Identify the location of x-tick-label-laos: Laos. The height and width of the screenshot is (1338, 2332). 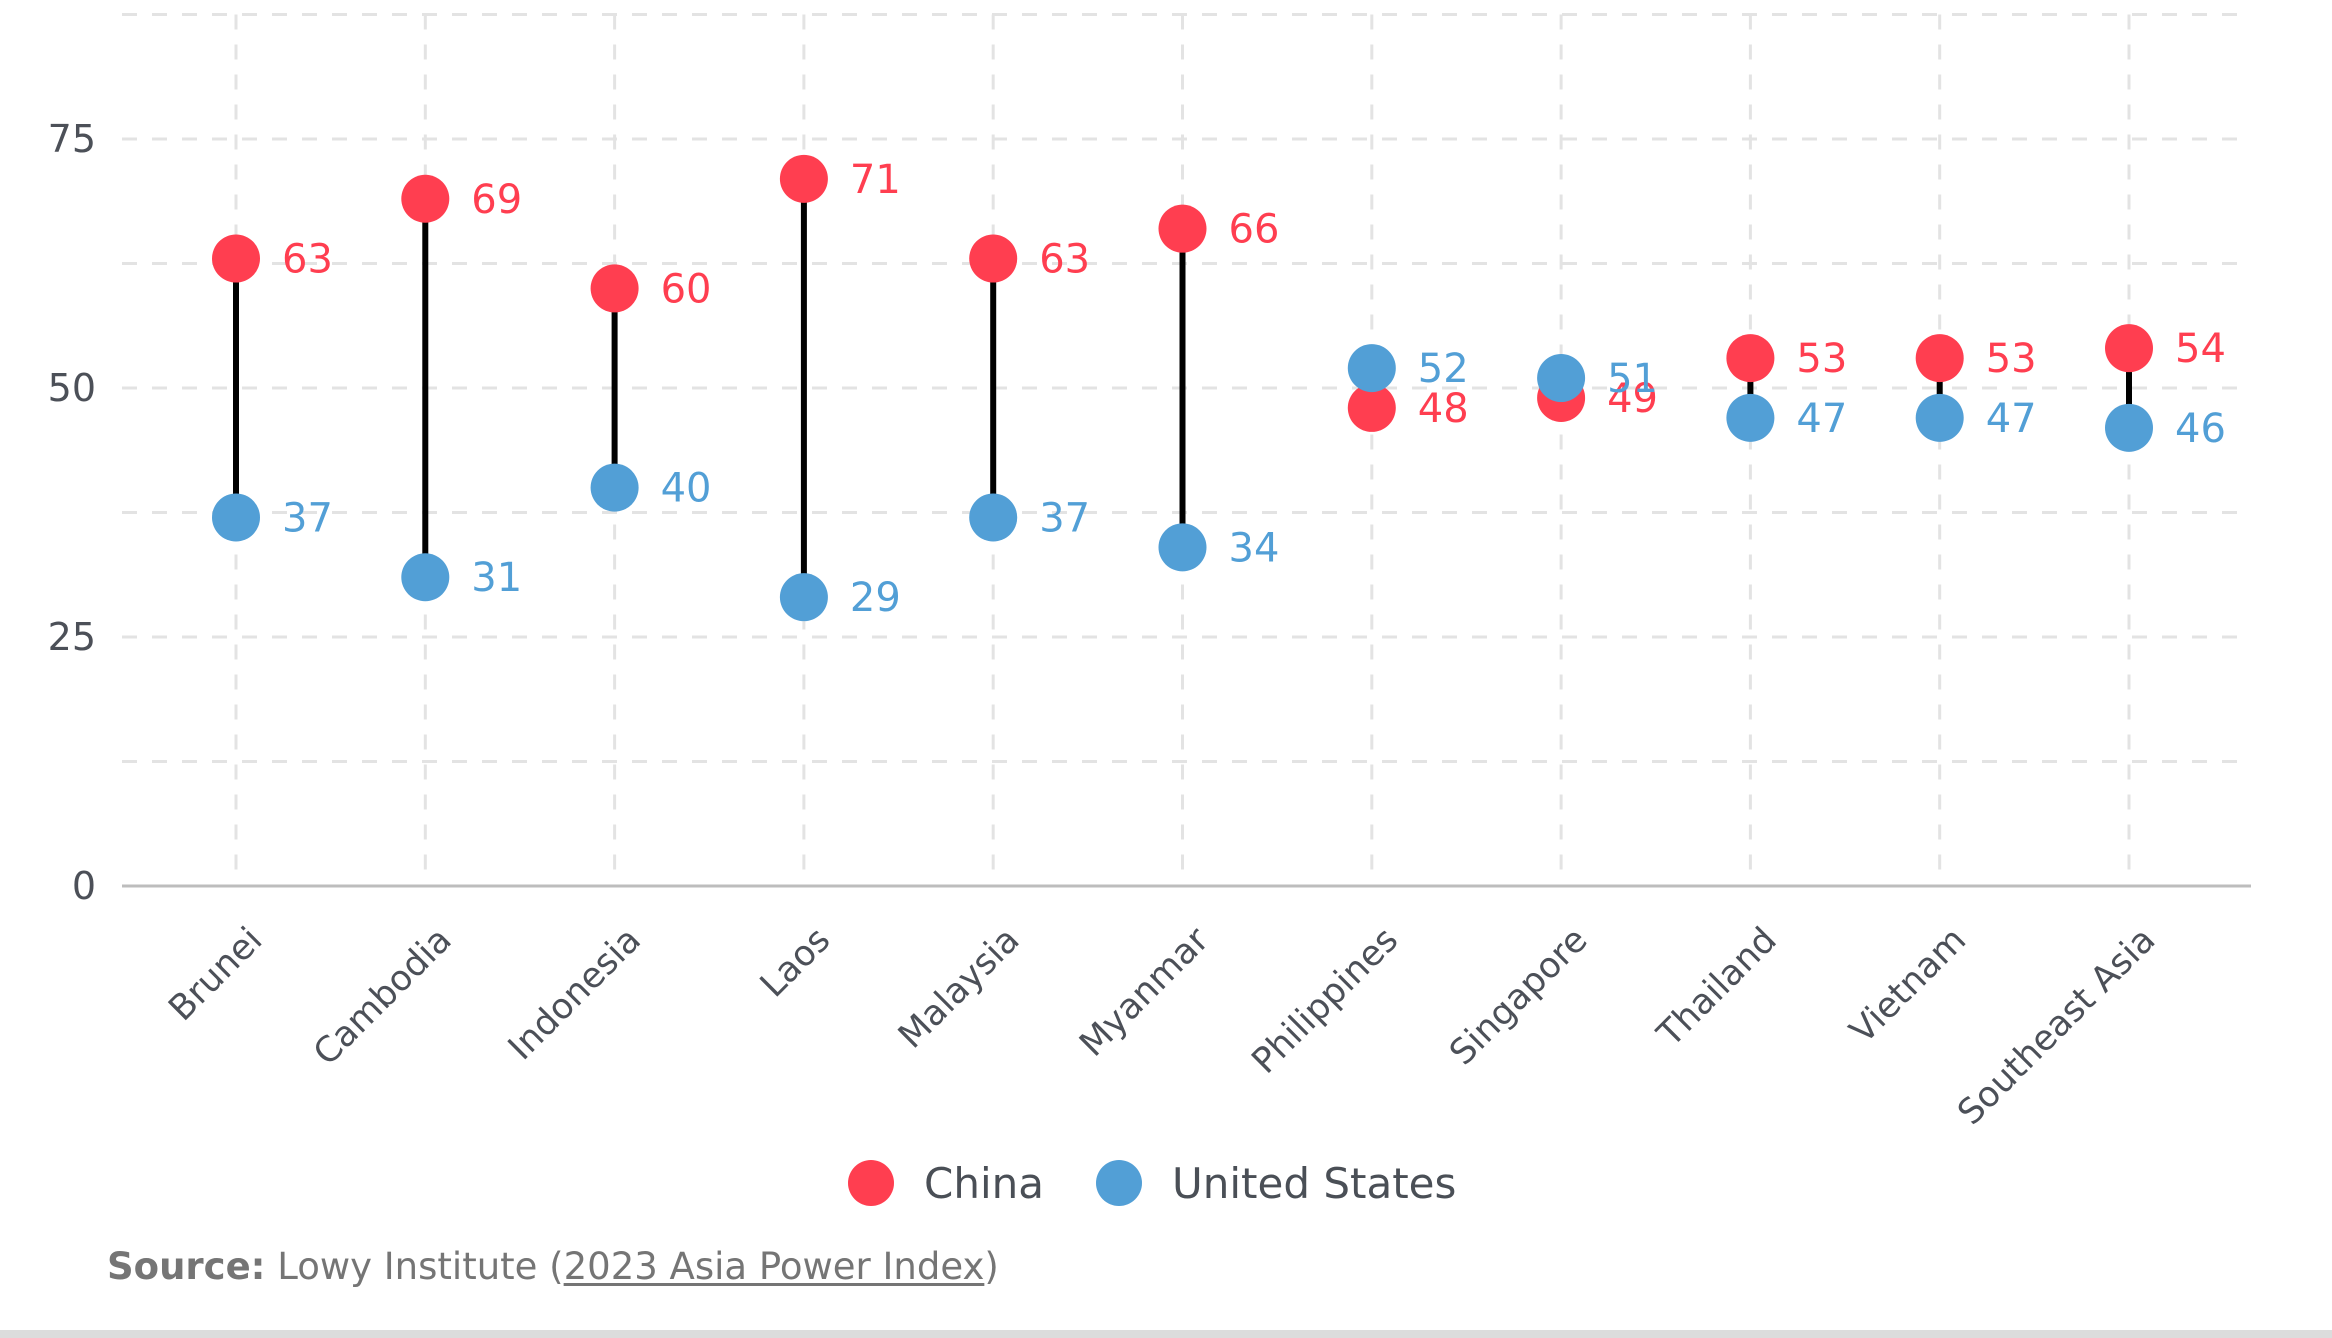
(795, 962).